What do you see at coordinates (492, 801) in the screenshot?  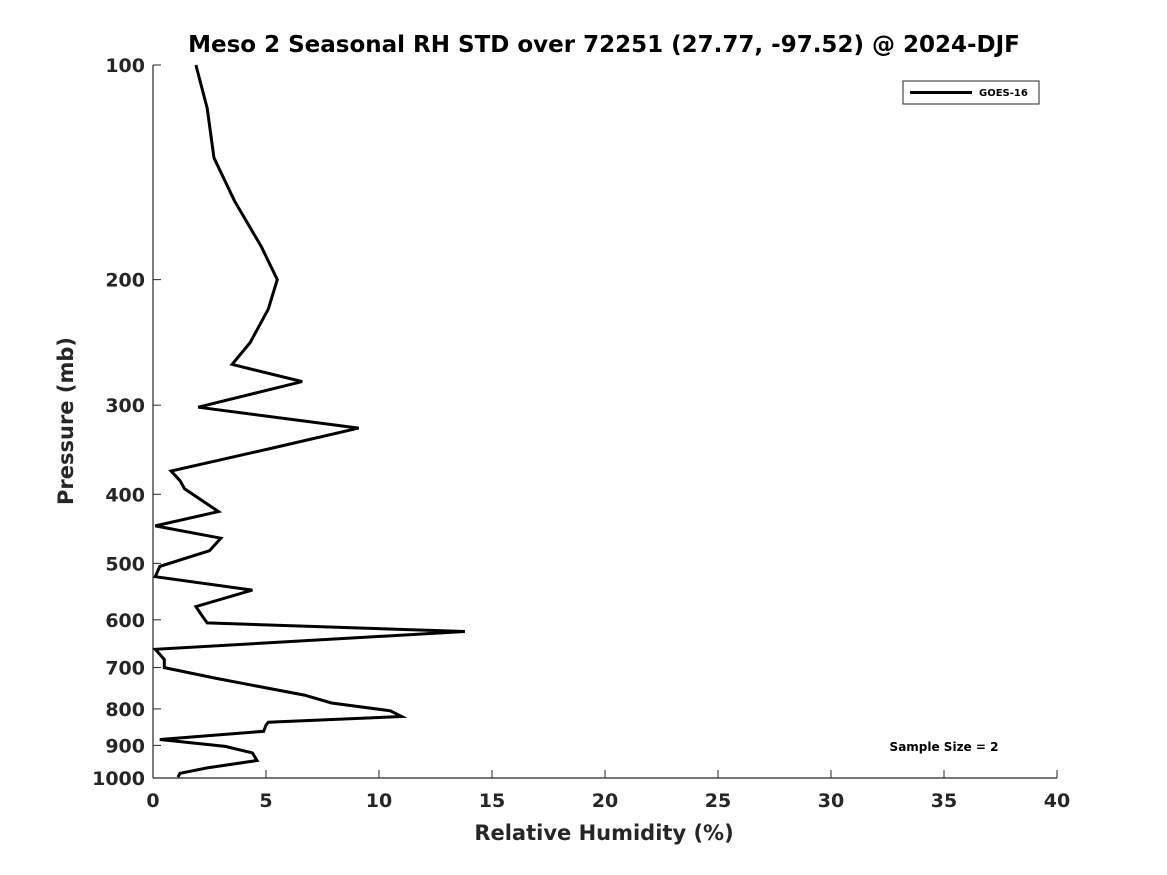 I see `x-tick-label: 15` at bounding box center [492, 801].